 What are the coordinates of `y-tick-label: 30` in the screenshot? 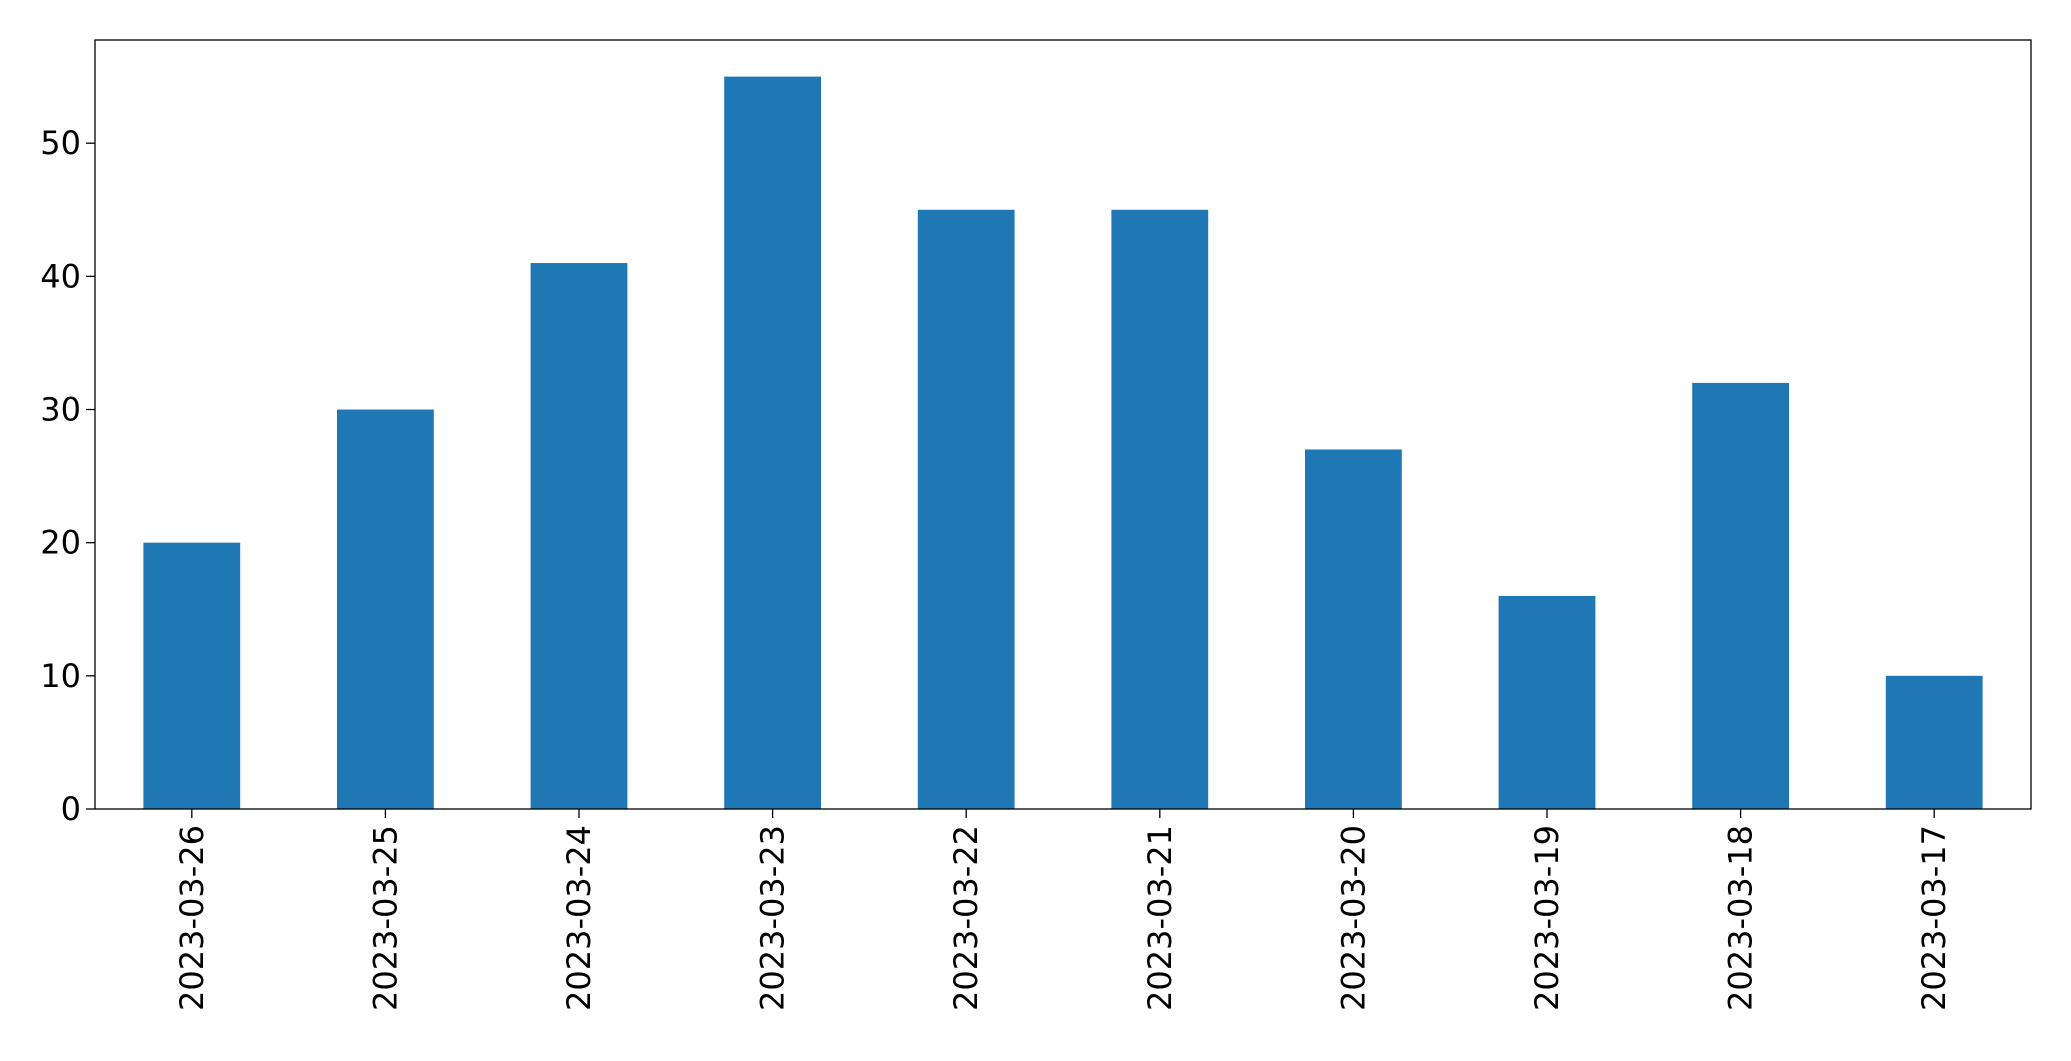 It's located at (60, 410).